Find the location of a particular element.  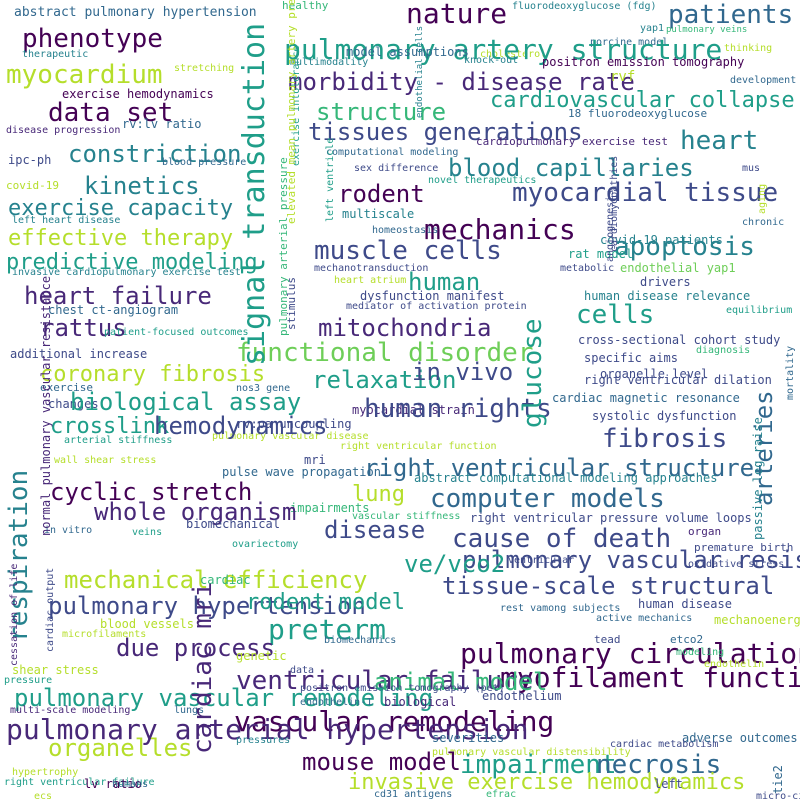

cloud-word: rat model is located at coordinates (601, 254).